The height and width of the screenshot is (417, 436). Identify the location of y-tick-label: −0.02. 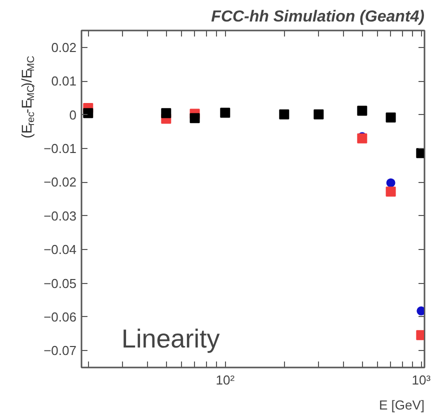
(60, 182).